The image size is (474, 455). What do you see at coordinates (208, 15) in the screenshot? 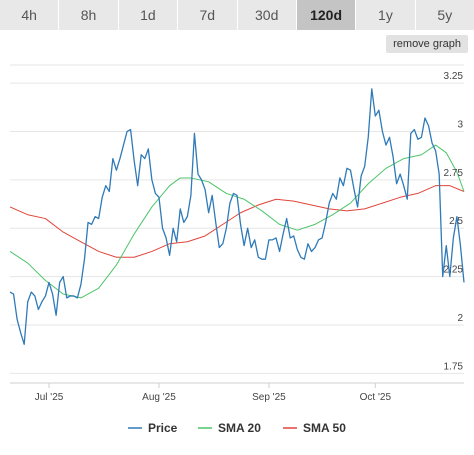
I see `tab-7d: 7d` at bounding box center [208, 15].